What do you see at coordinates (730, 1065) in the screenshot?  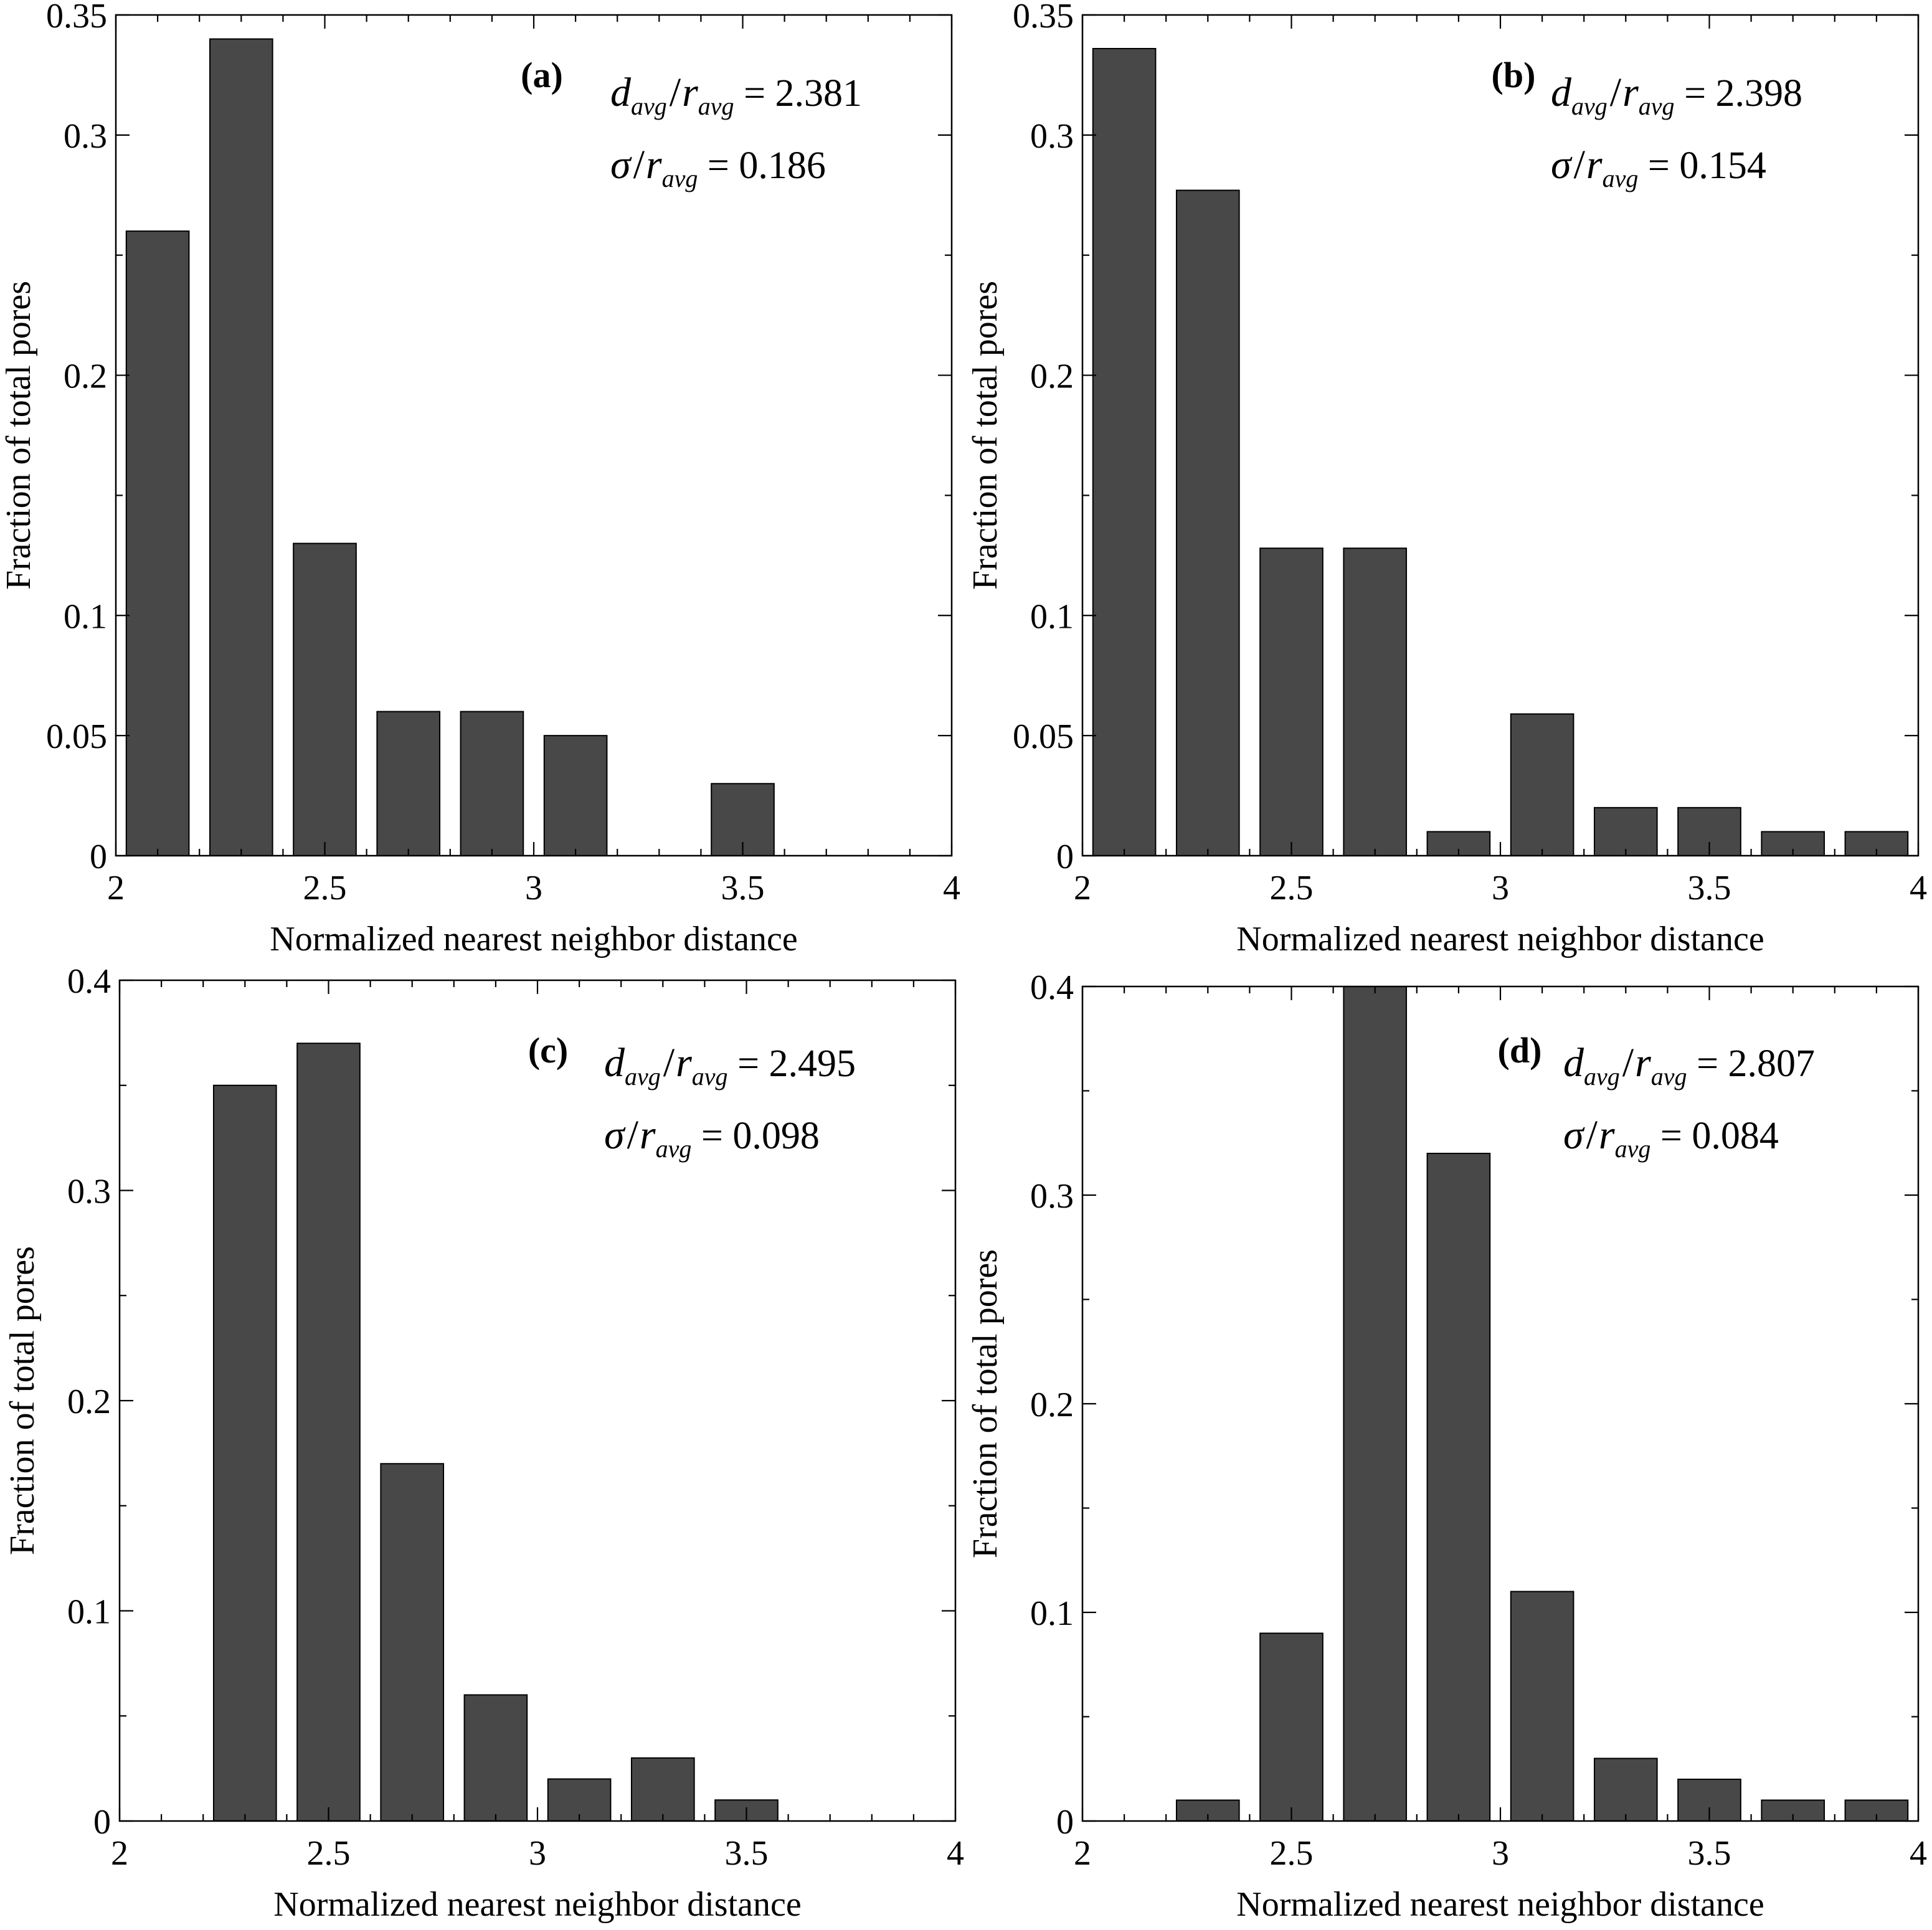 I see `annotation-ratio: davg/ravg = 2.495` at bounding box center [730, 1065].